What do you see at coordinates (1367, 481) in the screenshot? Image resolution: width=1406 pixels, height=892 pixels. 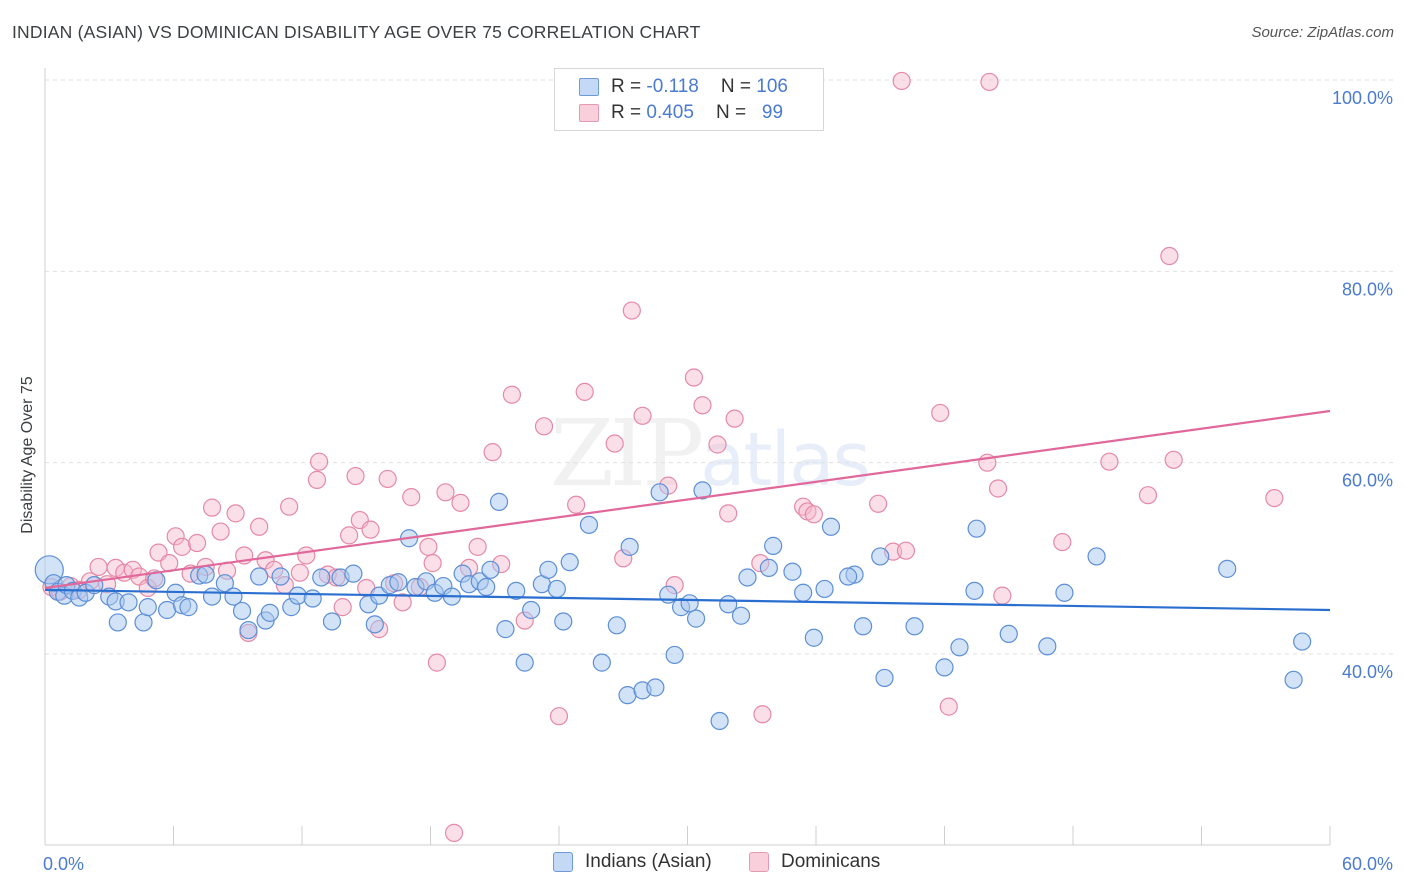 I see `y-tick-label: 60.0%` at bounding box center [1367, 481].